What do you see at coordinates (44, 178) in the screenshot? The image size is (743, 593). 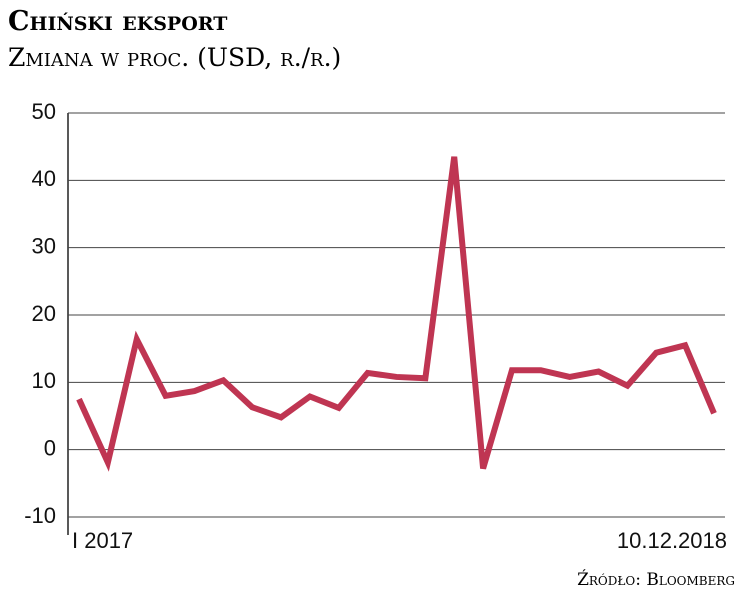 I see `y-tick-label: 40` at bounding box center [44, 178].